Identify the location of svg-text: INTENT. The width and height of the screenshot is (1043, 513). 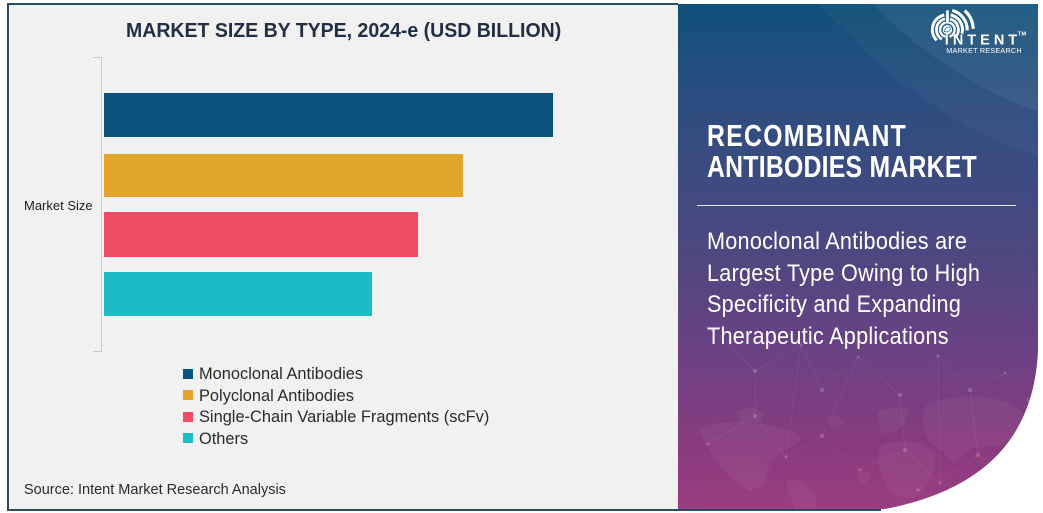
(983, 41).